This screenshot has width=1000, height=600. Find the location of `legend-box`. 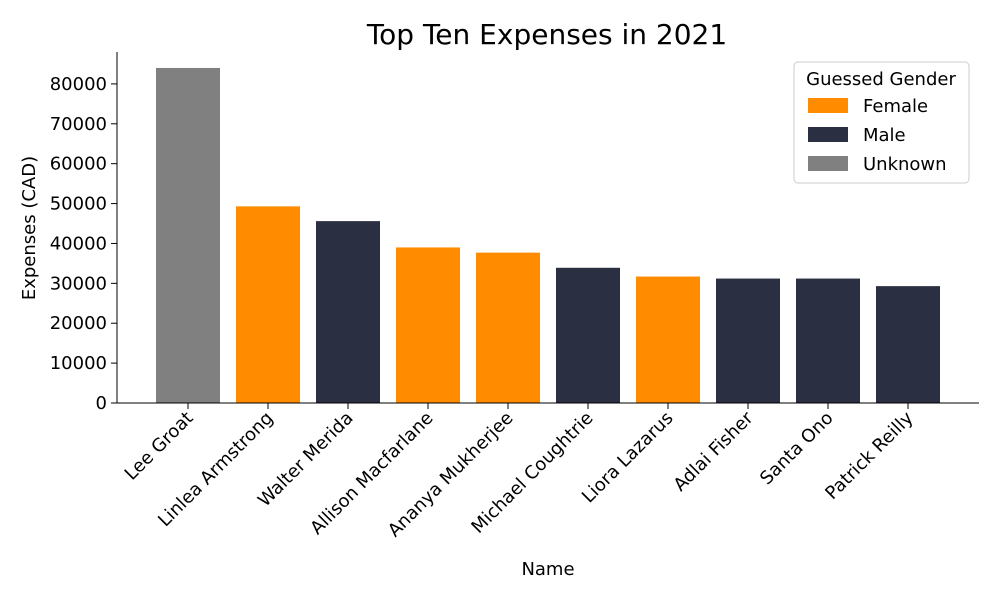

legend-box is located at coordinates (881, 122).